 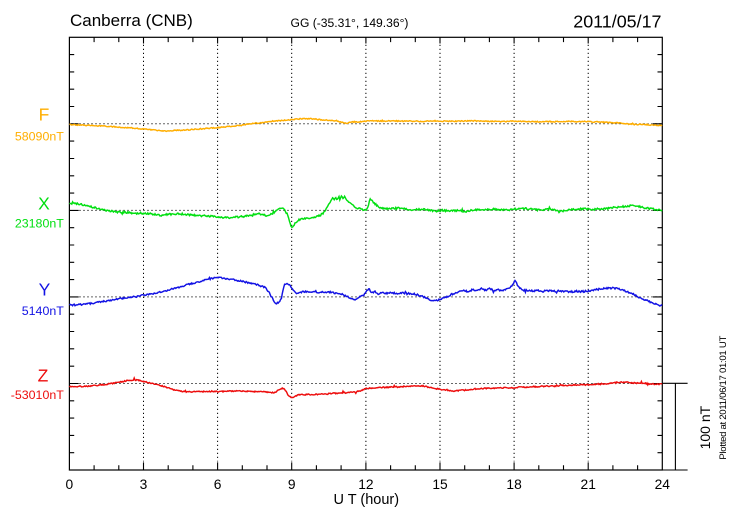 I want to click on svg-text: 21, so click(x=588, y=484).